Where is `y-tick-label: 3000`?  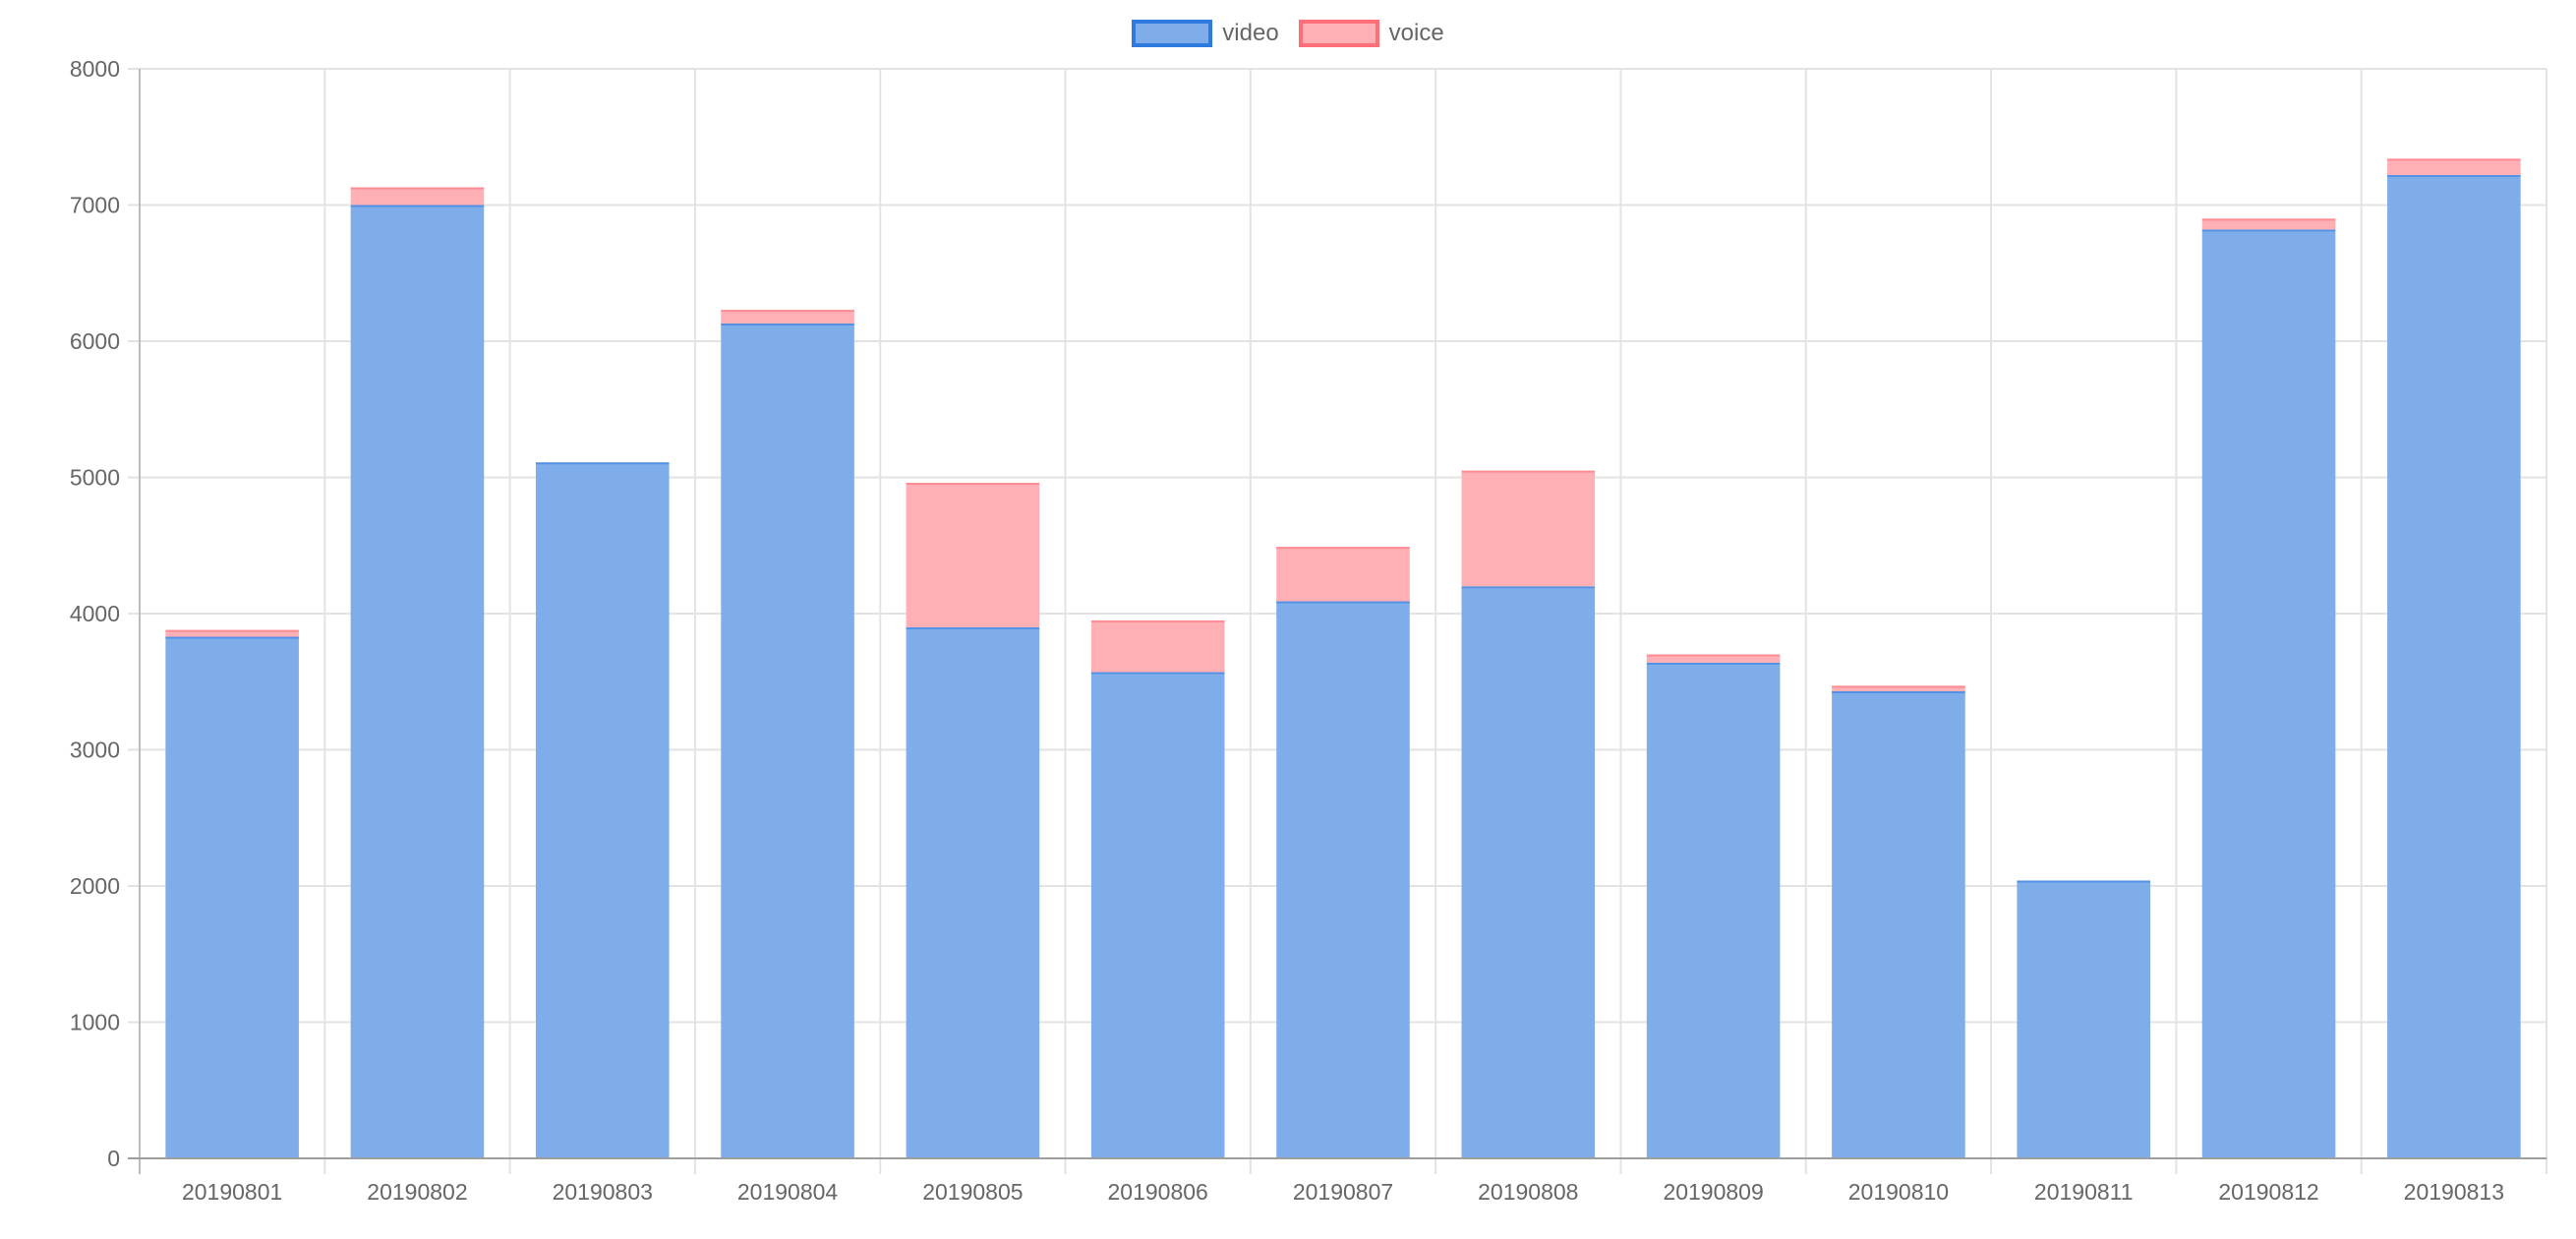 y-tick-label: 3000 is located at coordinates (95, 750).